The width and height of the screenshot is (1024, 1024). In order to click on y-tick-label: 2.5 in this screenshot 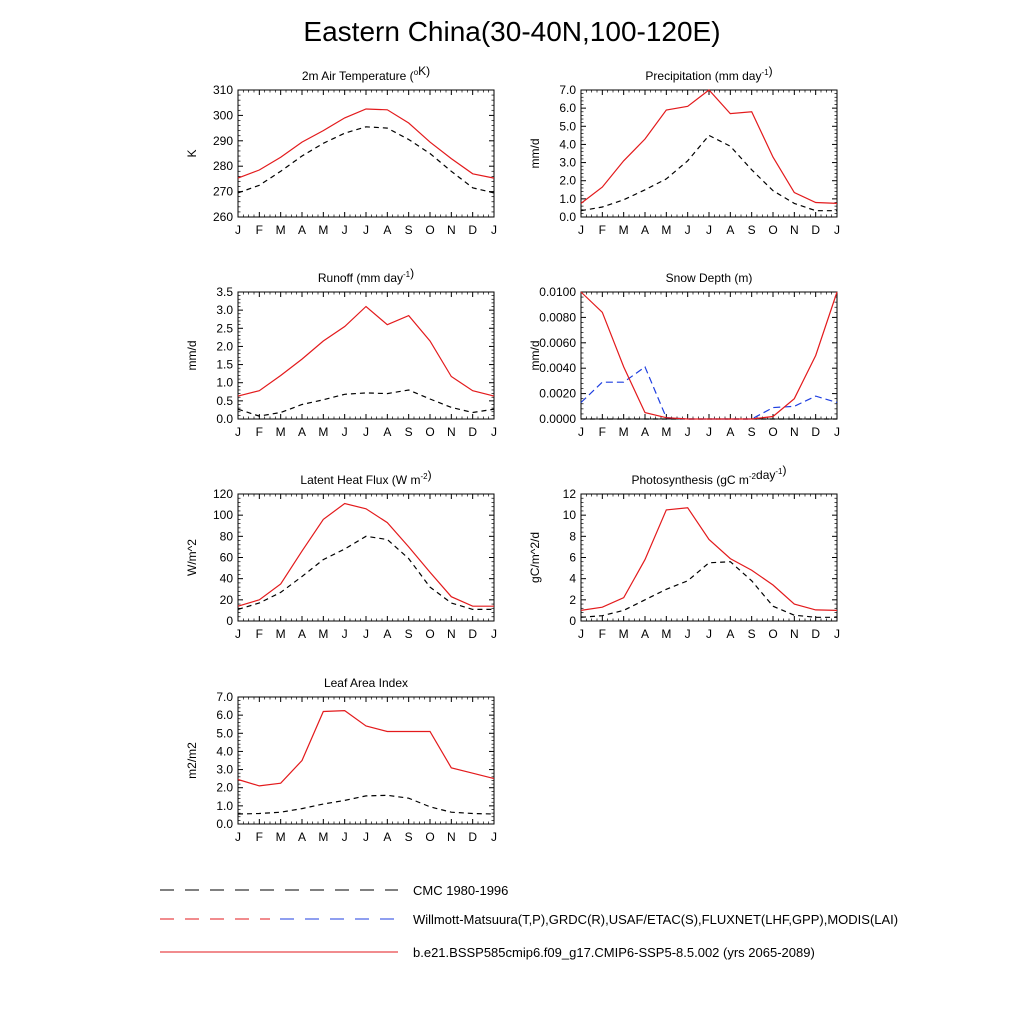, I will do `click(224, 328)`.